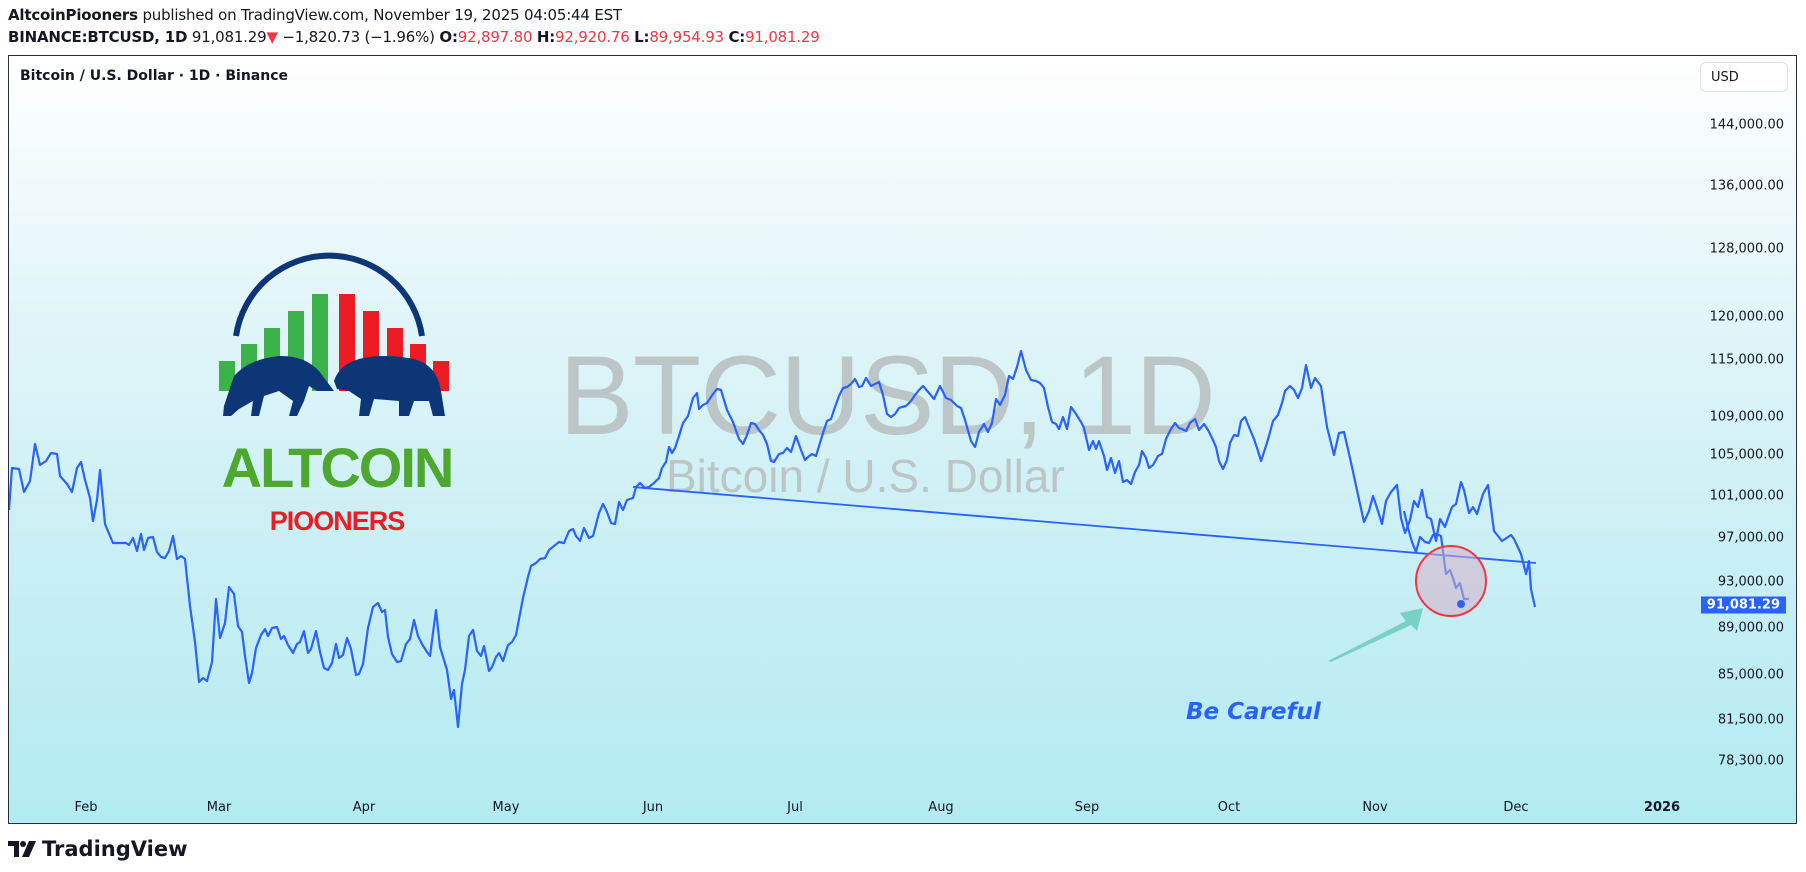 This screenshot has width=1806, height=872. What do you see at coordinates (1746, 186) in the screenshot?
I see `price-tick: 136,000.00` at bounding box center [1746, 186].